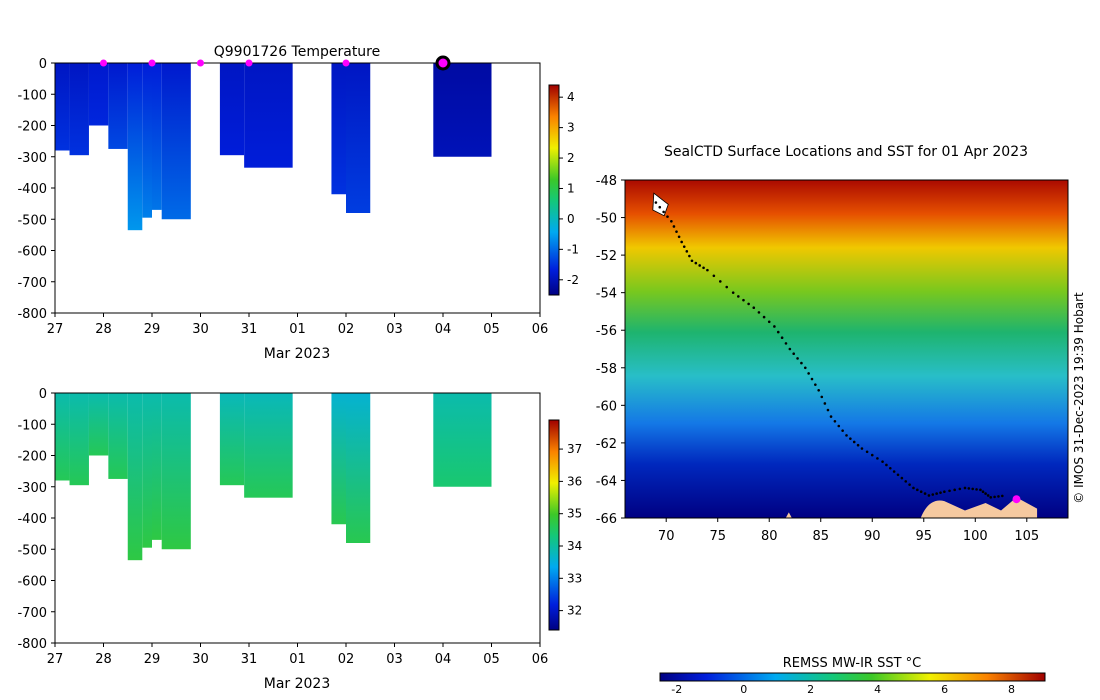 The height and width of the screenshot is (700, 1100). What do you see at coordinates (571, 188) in the screenshot?
I see `colorbar-tick-label: 1` at bounding box center [571, 188].